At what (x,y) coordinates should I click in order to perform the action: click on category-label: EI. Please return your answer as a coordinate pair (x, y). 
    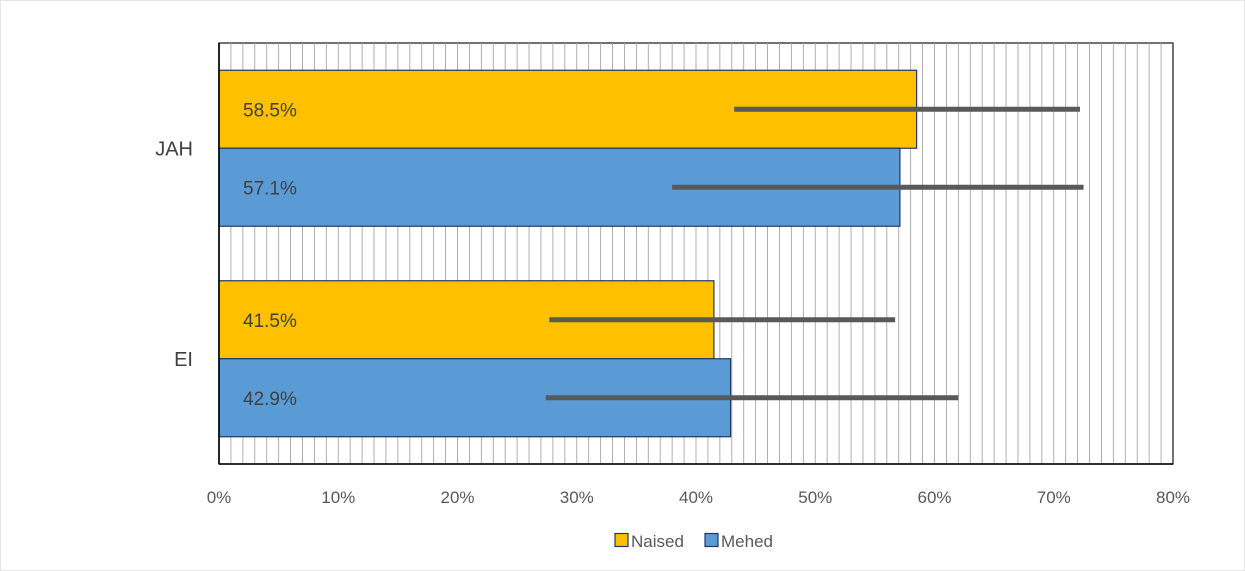
    Looking at the image, I should click on (183, 360).